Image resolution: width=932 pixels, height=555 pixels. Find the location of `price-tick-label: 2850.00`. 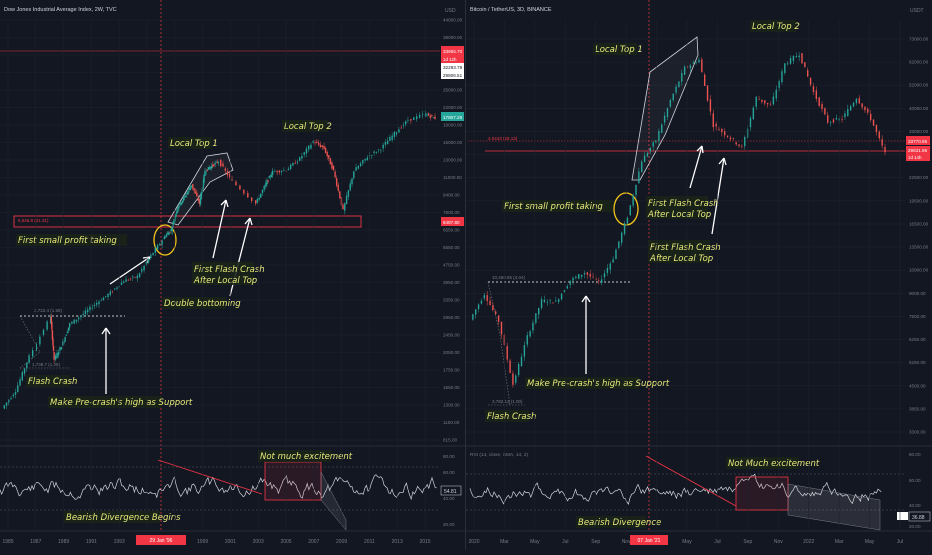

price-tick-label: 2850.00 is located at coordinates (451, 317).